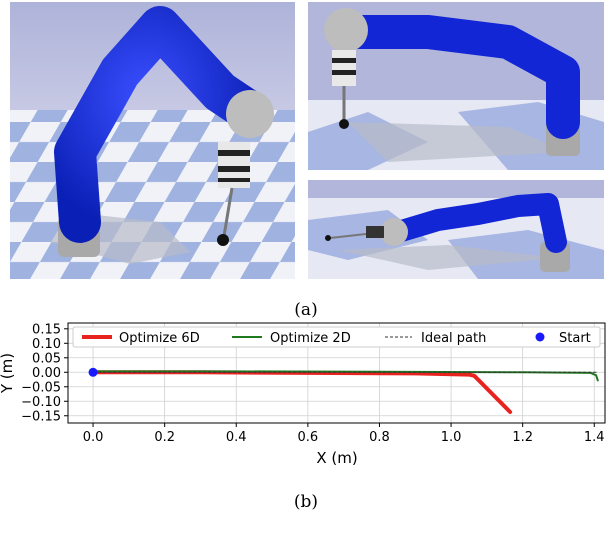  I want to click on x-tick-label: 1.0, so click(451, 437).